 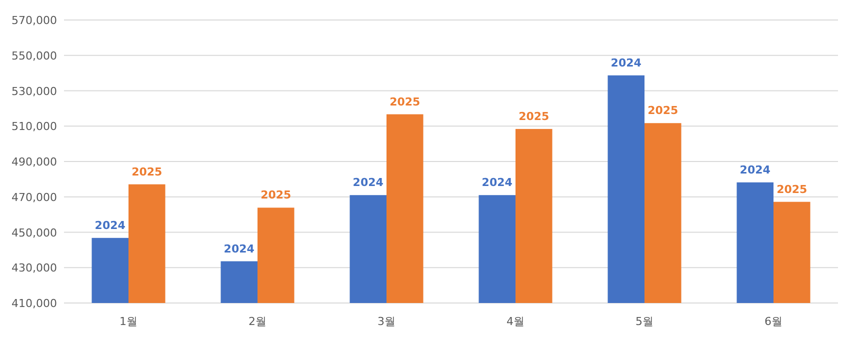 I want to click on y-tick-label: 490,000, so click(x=34, y=162).